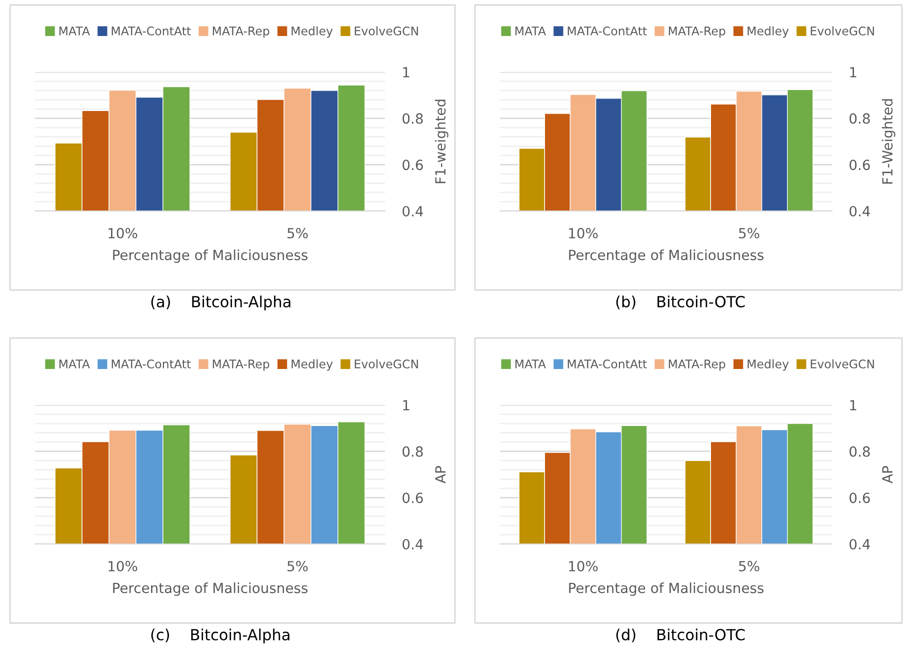  I want to click on text: (a) Bitcoin-Alpha, so click(220, 303).